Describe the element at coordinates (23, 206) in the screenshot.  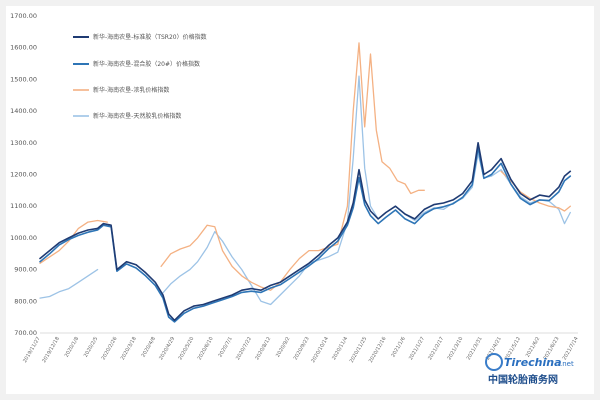
I see `y-tick-label: 1100.00` at that location.